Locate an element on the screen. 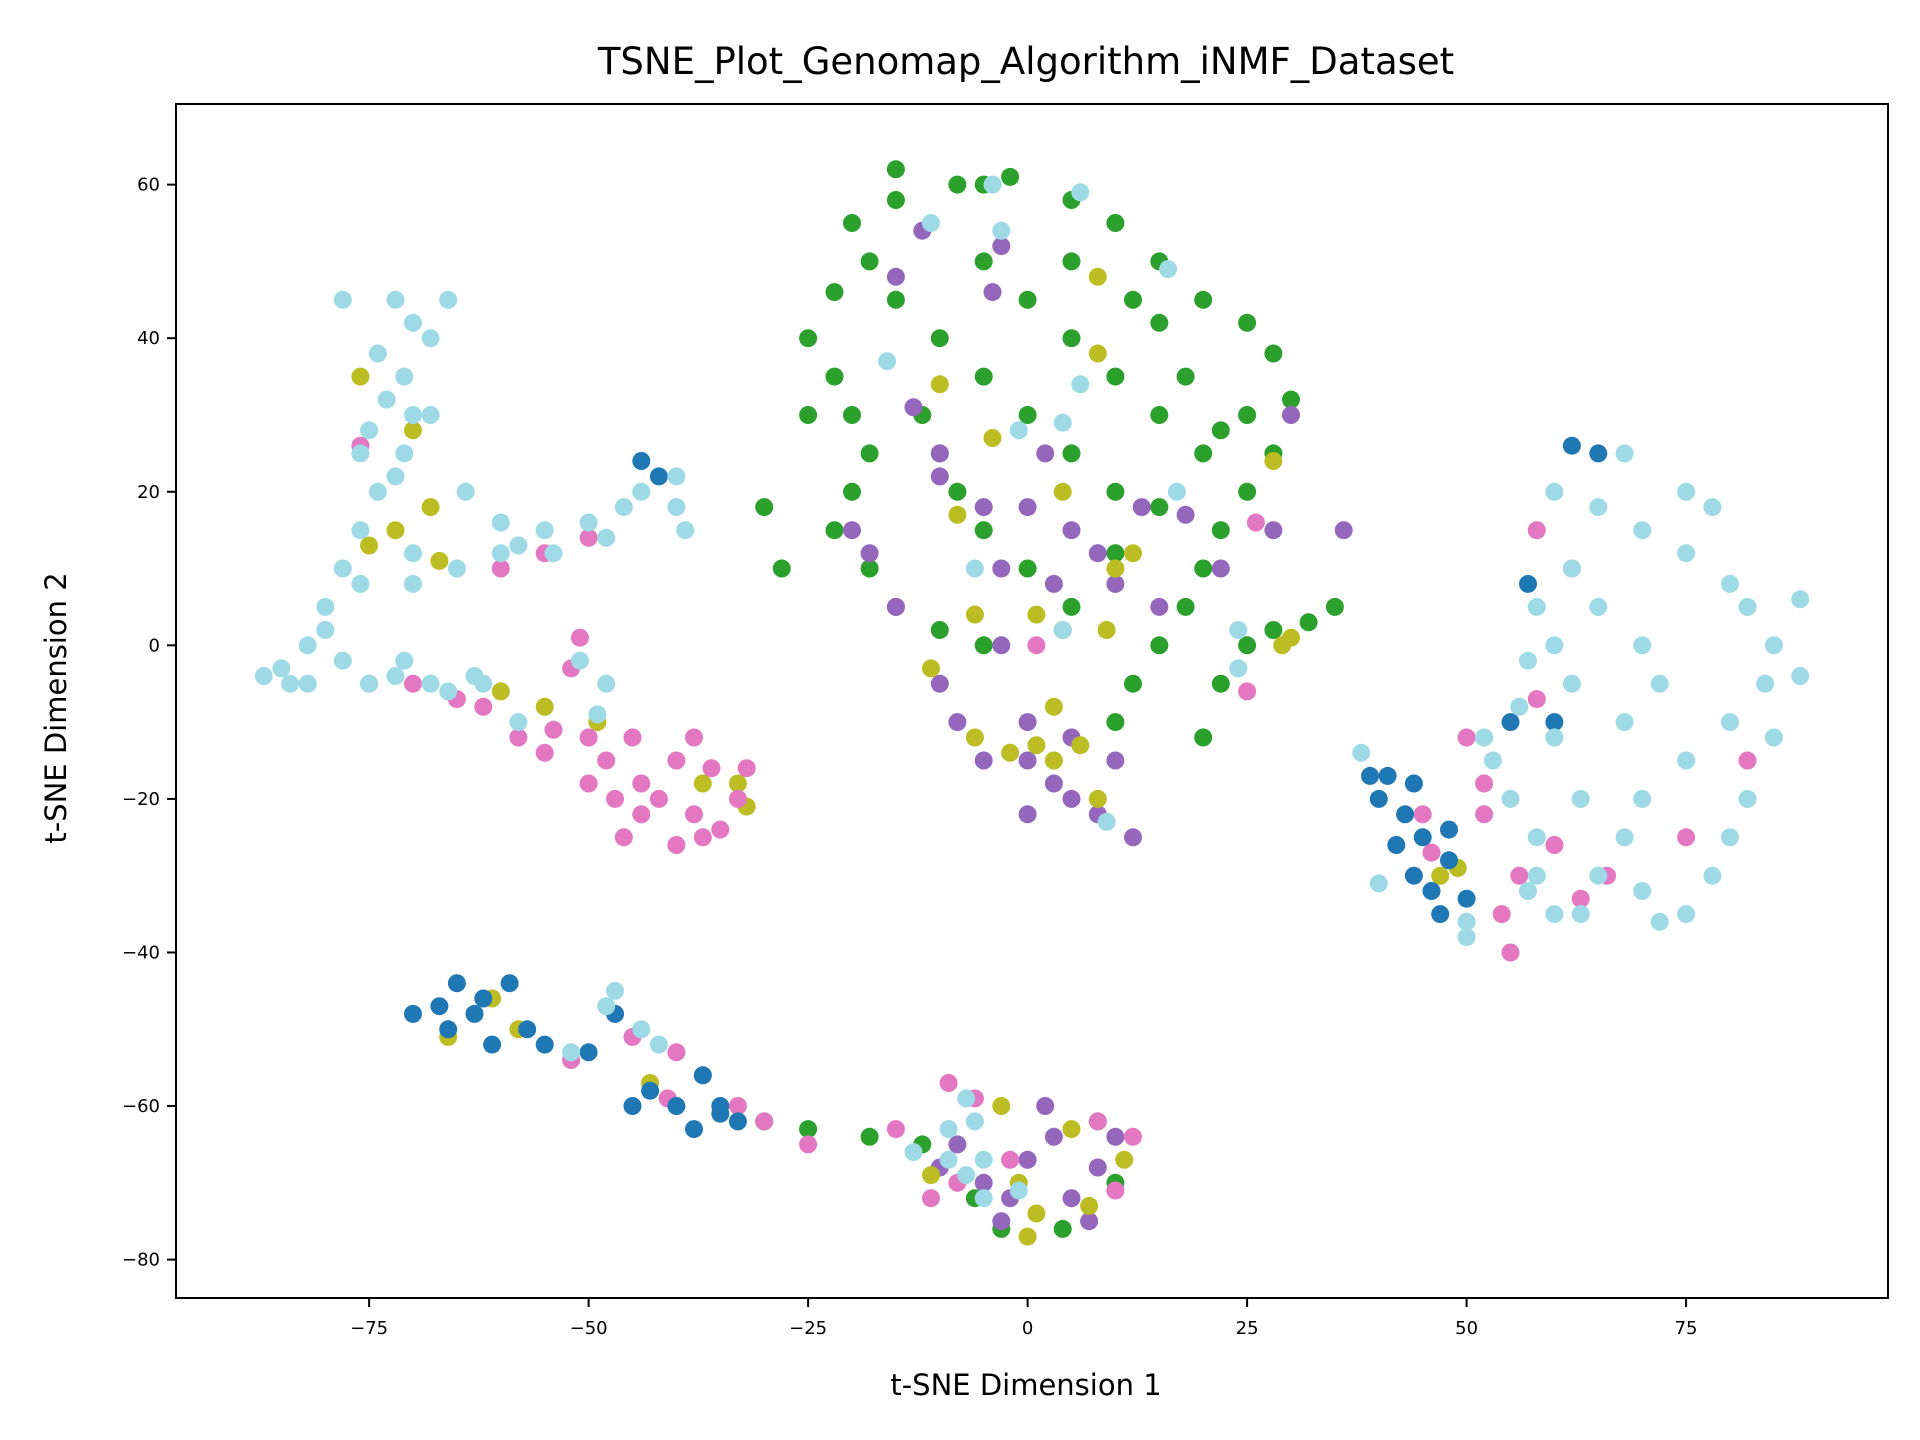  y-tick-label: 20 is located at coordinates (148, 492).